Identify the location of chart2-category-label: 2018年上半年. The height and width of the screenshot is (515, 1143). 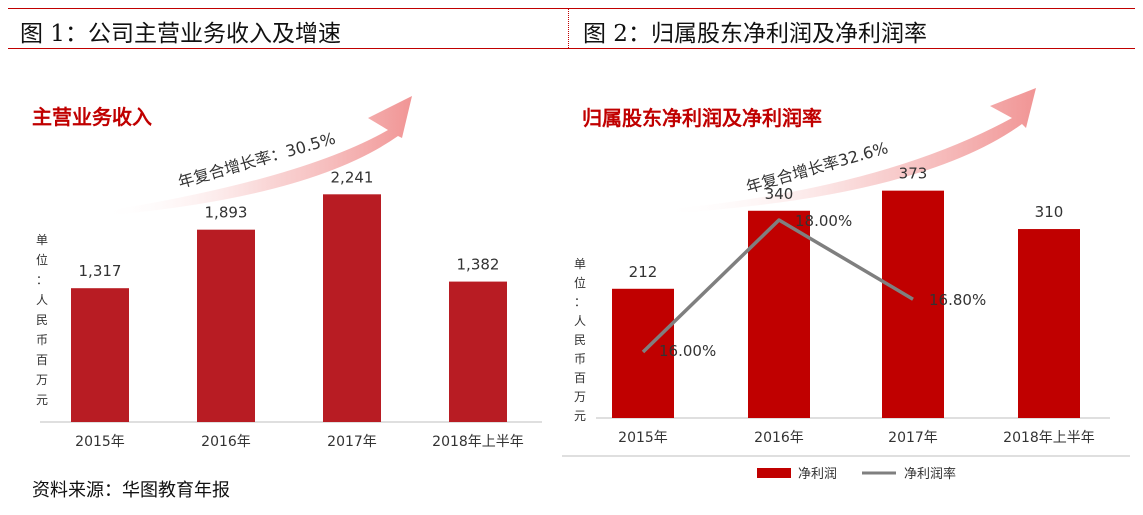
(1049, 438).